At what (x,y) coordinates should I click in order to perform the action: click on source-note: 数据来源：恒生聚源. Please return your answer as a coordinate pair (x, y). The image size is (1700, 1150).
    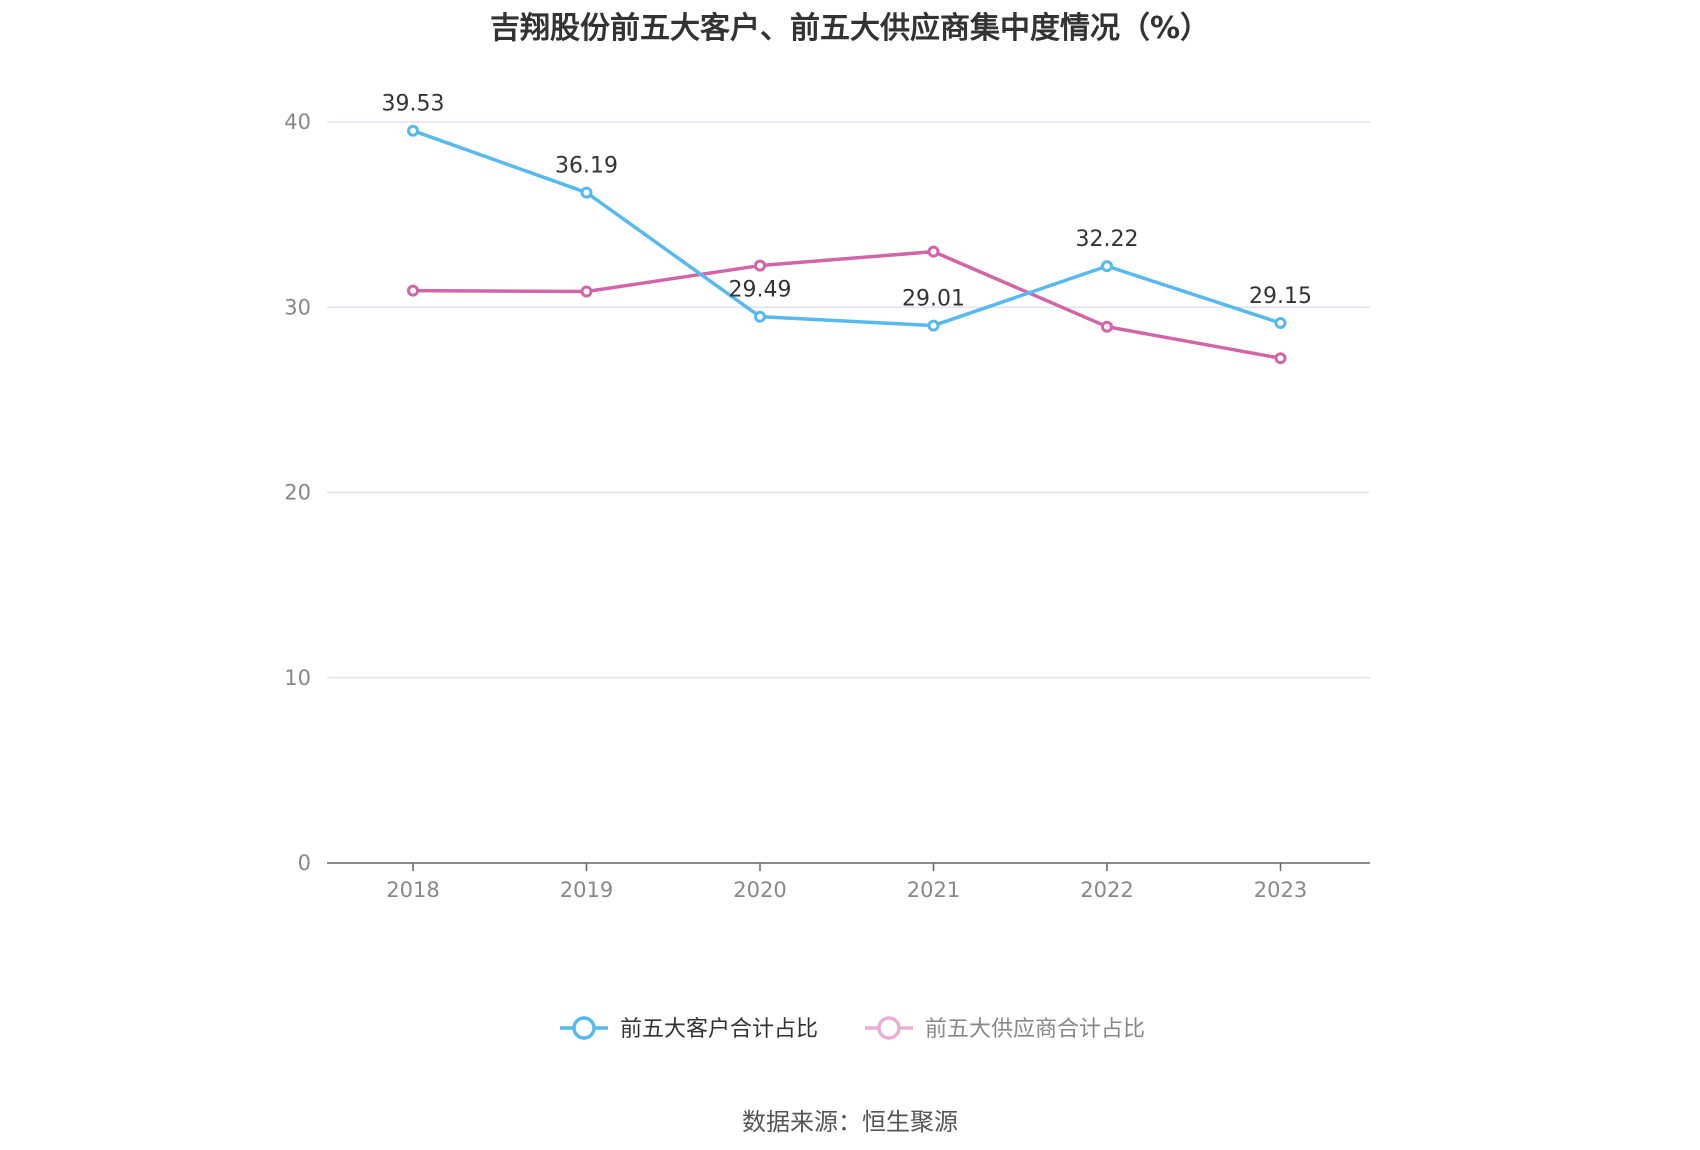
    Looking at the image, I should click on (850, 1122).